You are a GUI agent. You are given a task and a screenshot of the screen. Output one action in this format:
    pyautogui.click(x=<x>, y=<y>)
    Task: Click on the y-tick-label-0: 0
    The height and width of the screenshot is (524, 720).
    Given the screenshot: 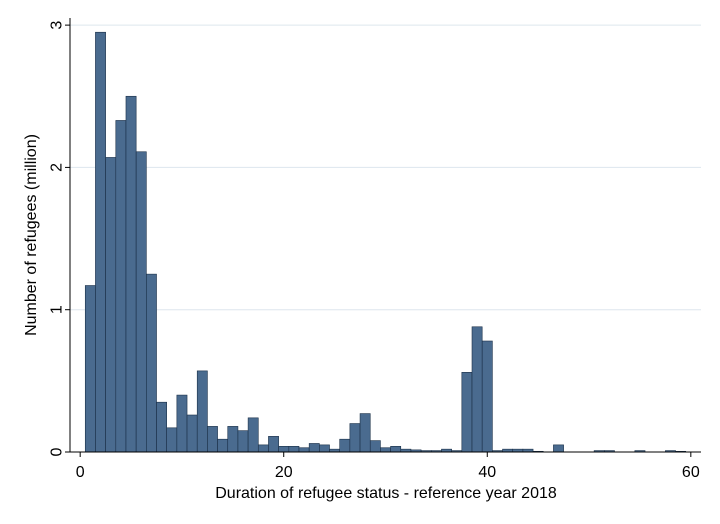 What is the action you would take?
    pyautogui.click(x=57, y=451)
    